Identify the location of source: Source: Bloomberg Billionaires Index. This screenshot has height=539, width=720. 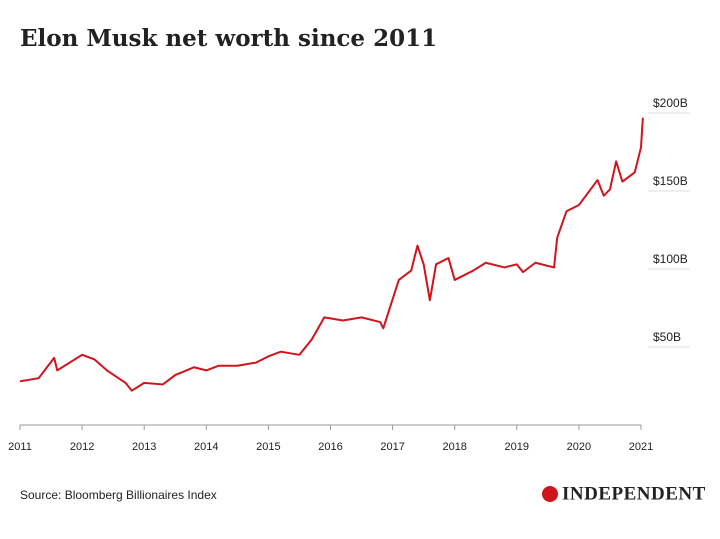
(118, 495).